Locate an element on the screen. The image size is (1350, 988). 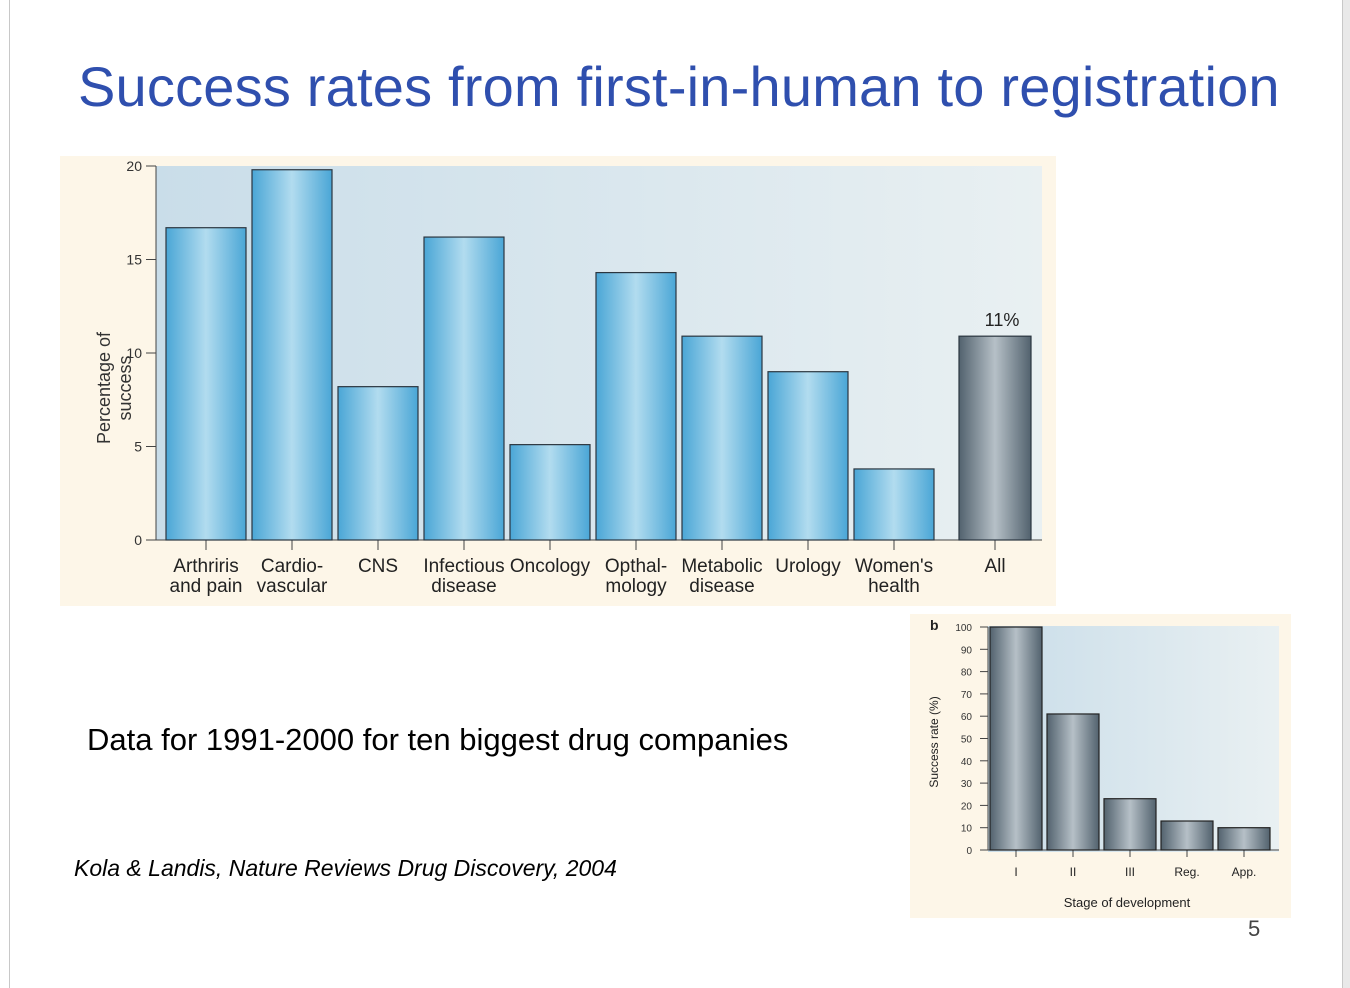
b-y-tick-label: 0 is located at coordinates (969, 851).